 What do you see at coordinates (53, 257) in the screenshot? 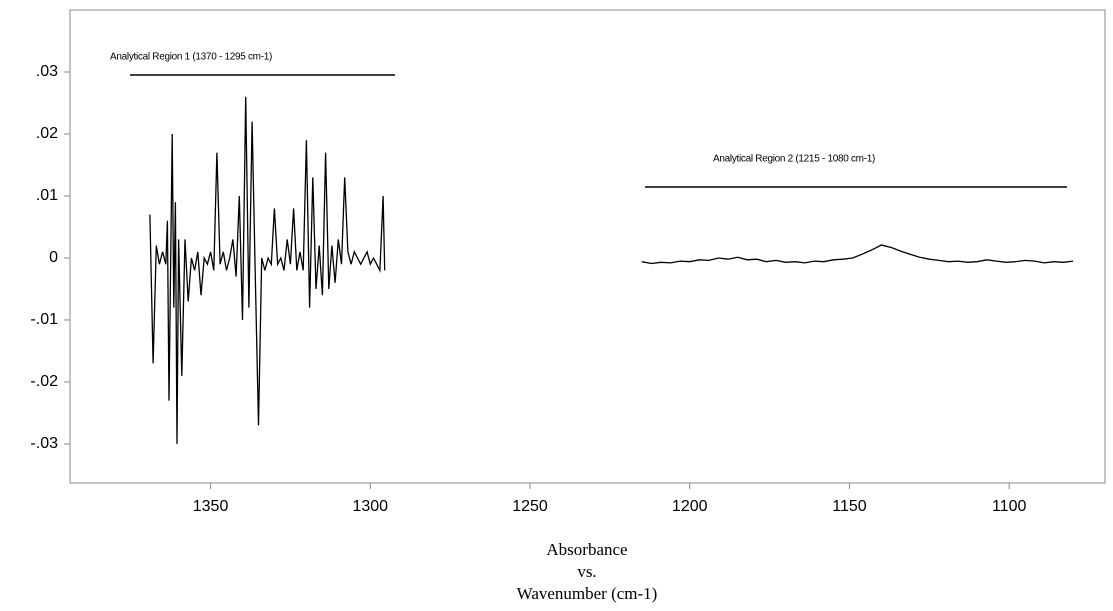
I see `y-tick-label: 0` at bounding box center [53, 257].